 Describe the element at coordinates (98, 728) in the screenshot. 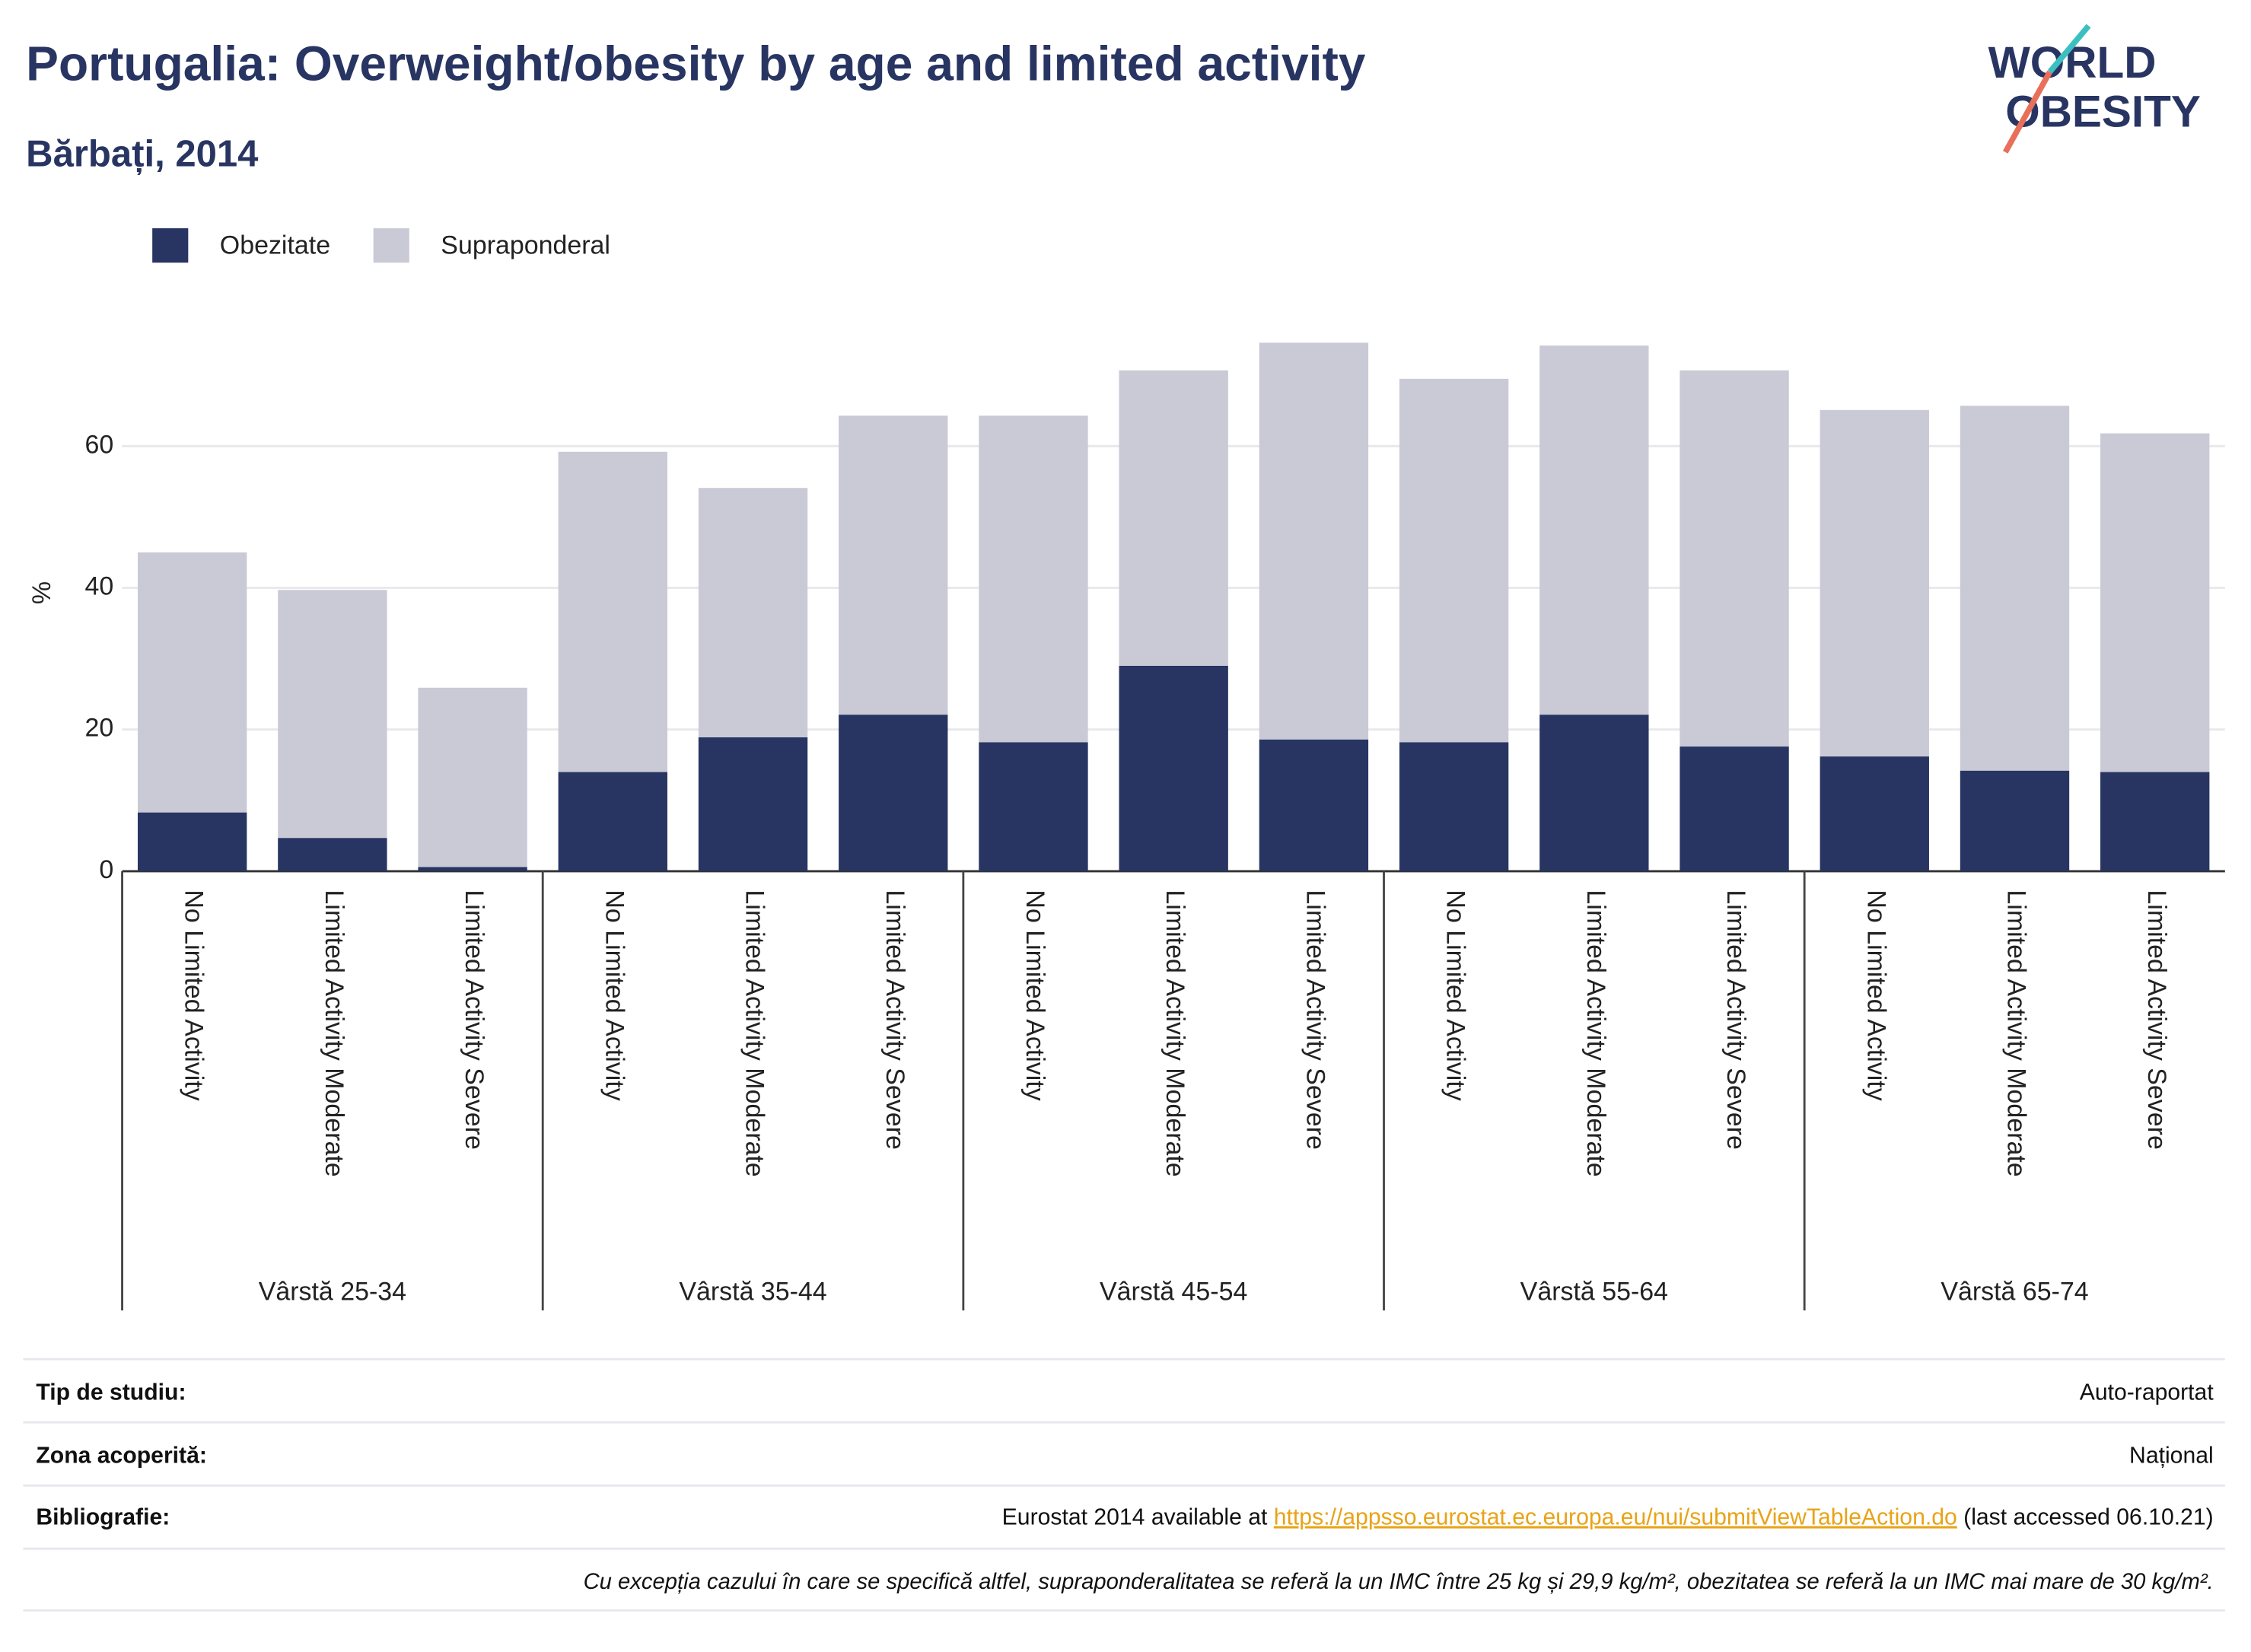

I see `y-tick-label: 20` at that location.